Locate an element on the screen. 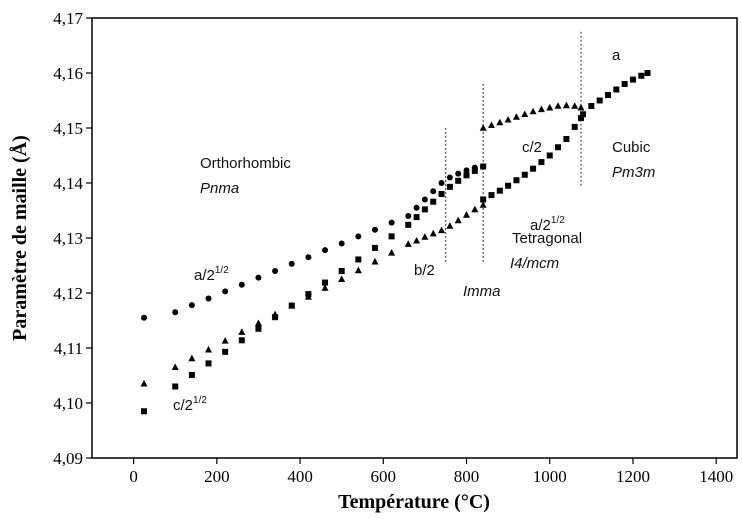 The height and width of the screenshot is (519, 742). x-tick-label: 600 is located at coordinates (384, 476).